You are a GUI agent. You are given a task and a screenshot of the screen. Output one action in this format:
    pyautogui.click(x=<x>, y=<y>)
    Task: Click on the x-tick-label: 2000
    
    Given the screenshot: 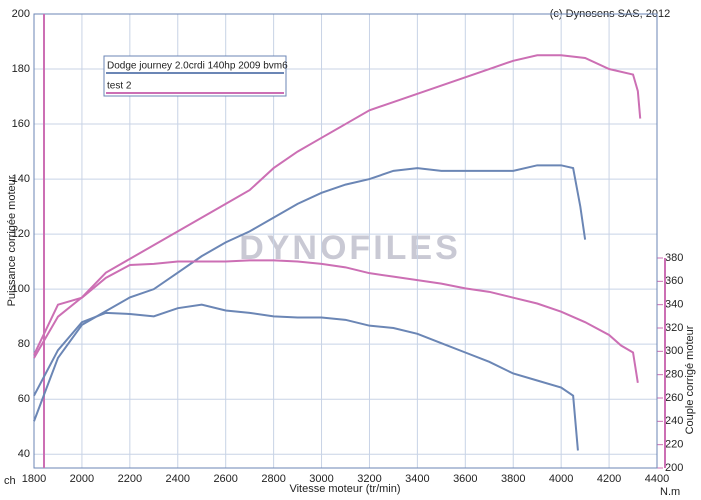 What is the action you would take?
    pyautogui.click(x=82, y=479)
    